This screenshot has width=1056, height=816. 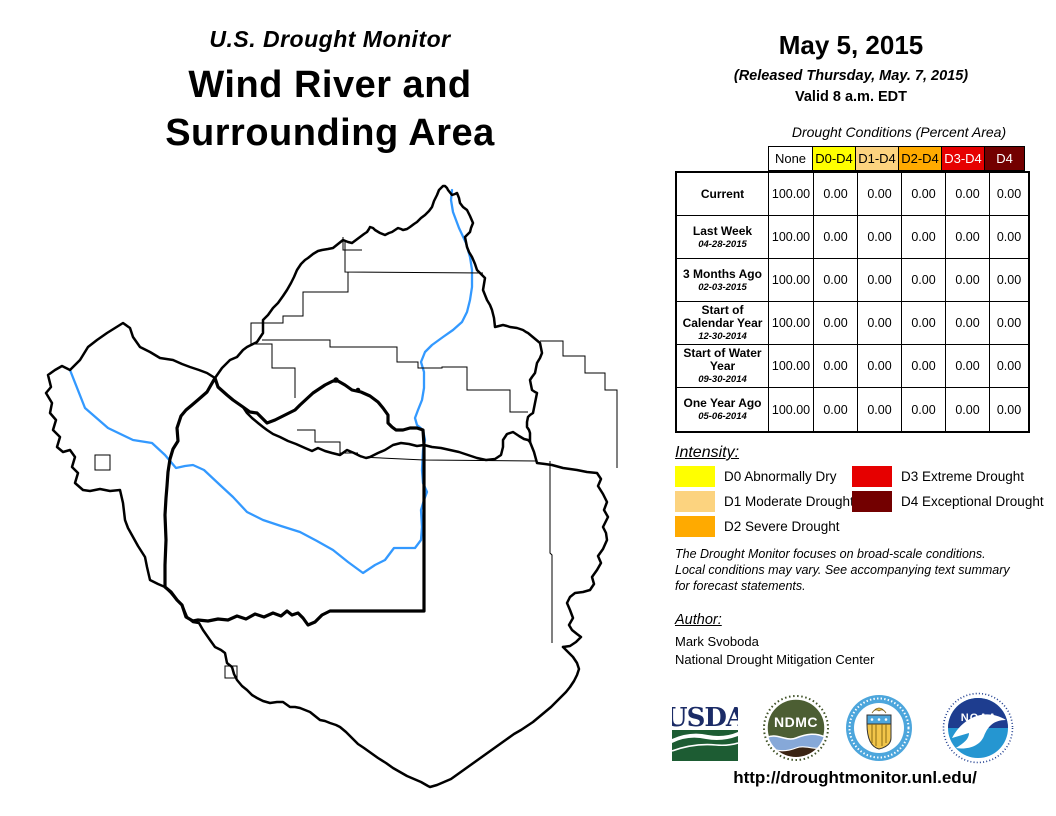 What do you see at coordinates (796, 722) in the screenshot?
I see `svg-text: NDMC` at bounding box center [796, 722].